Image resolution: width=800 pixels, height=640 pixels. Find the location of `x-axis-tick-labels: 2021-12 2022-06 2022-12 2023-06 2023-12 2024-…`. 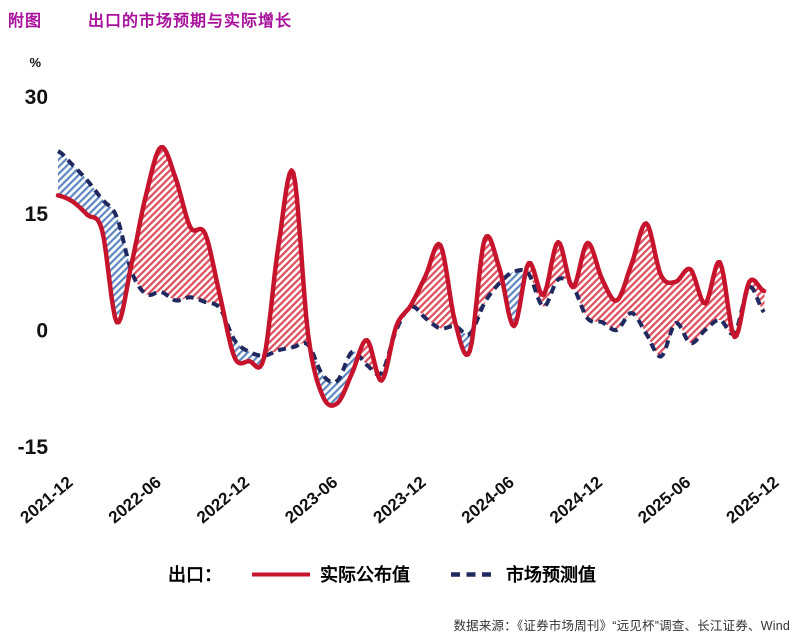

x-axis-tick-labels: 2021-12 2022-06 2022-12 2023-06 2023-12 2024-… is located at coordinates (400, 500).